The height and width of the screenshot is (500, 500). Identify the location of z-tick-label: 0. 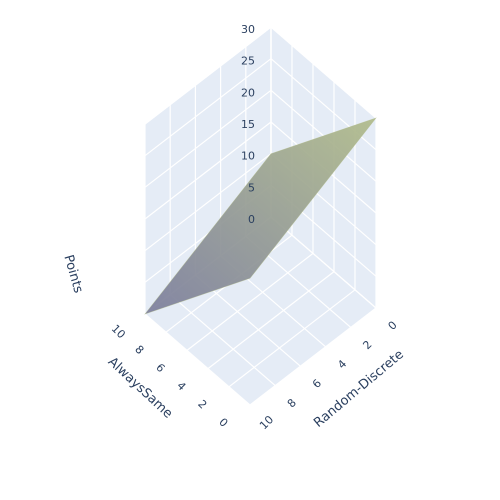
(251, 219).